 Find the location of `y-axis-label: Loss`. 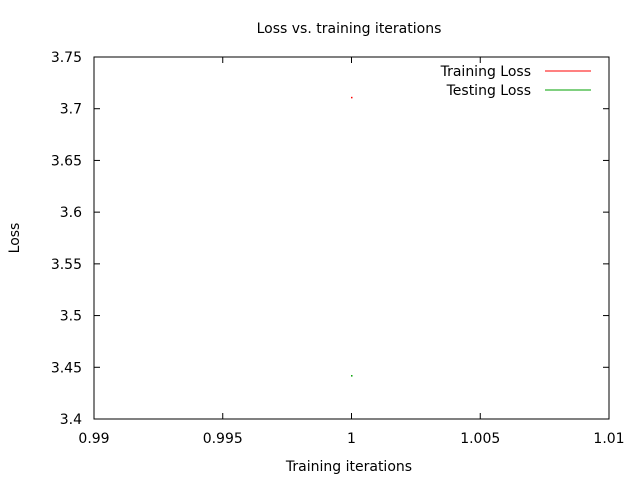

y-axis-label: Loss is located at coordinates (15, 238).